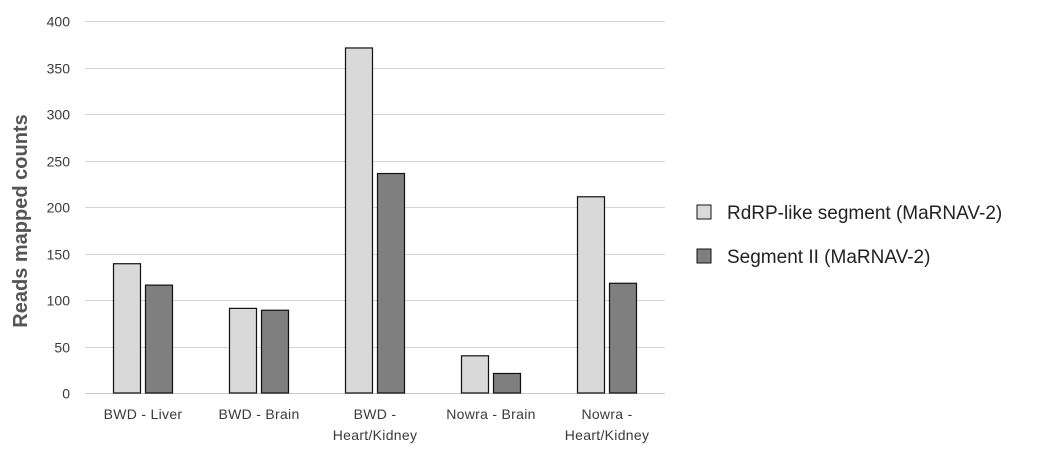 The image size is (1063, 449). What do you see at coordinates (59, 301) in the screenshot?
I see `y-tick-label: 100` at bounding box center [59, 301].